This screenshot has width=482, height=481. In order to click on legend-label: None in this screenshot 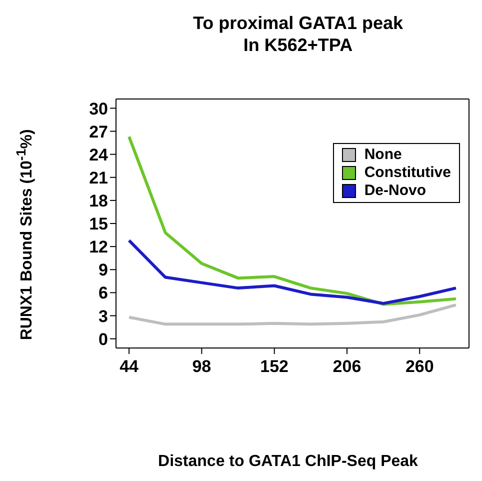, I will do `click(383, 155)`.